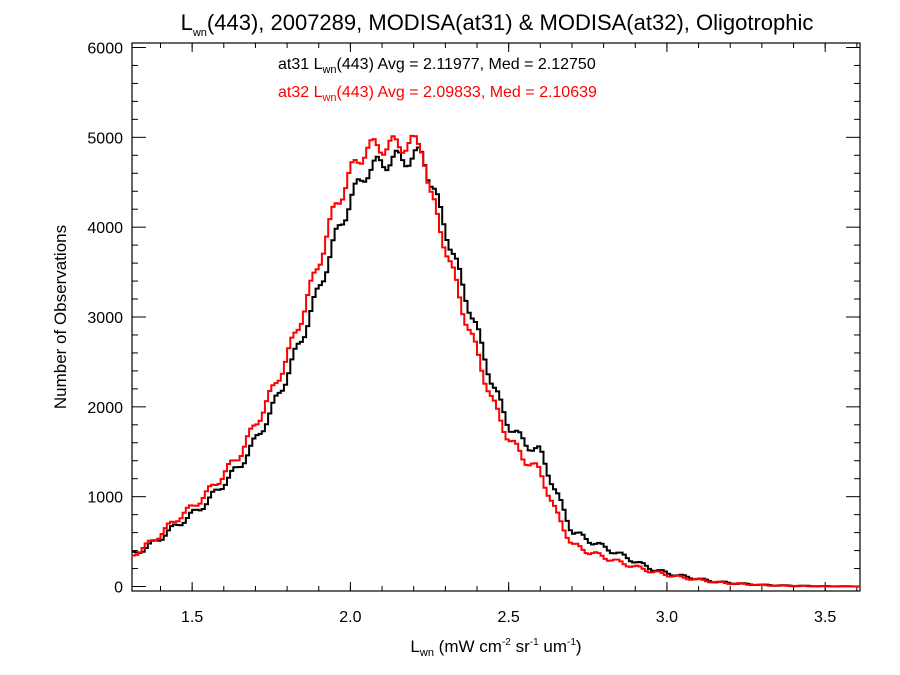 The height and width of the screenshot is (675, 900). What do you see at coordinates (495, 648) in the screenshot?
I see `x-axis-label: Lwn (mW cm-2 sr-1 um-1)` at bounding box center [495, 648].